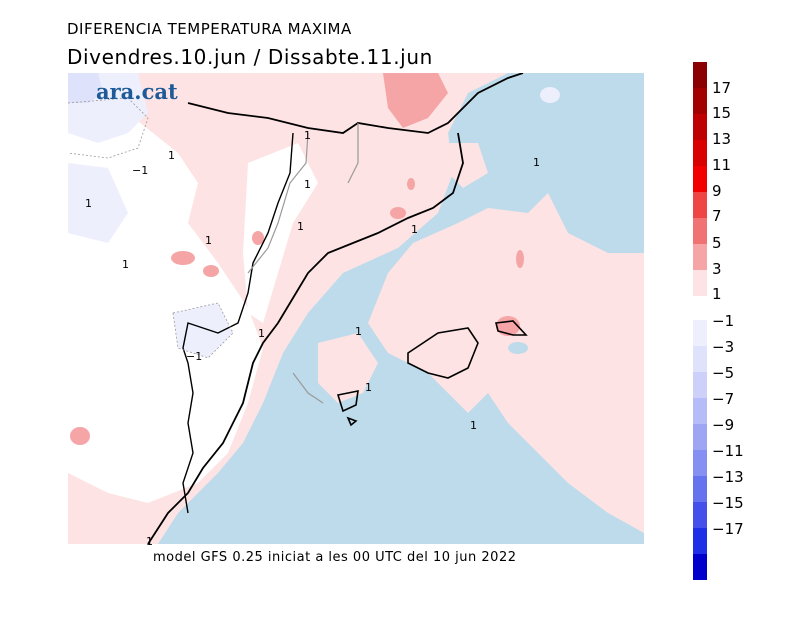  What do you see at coordinates (85, 88) in the screenshot?
I see `cool-zone-corner` at bounding box center [85, 88].